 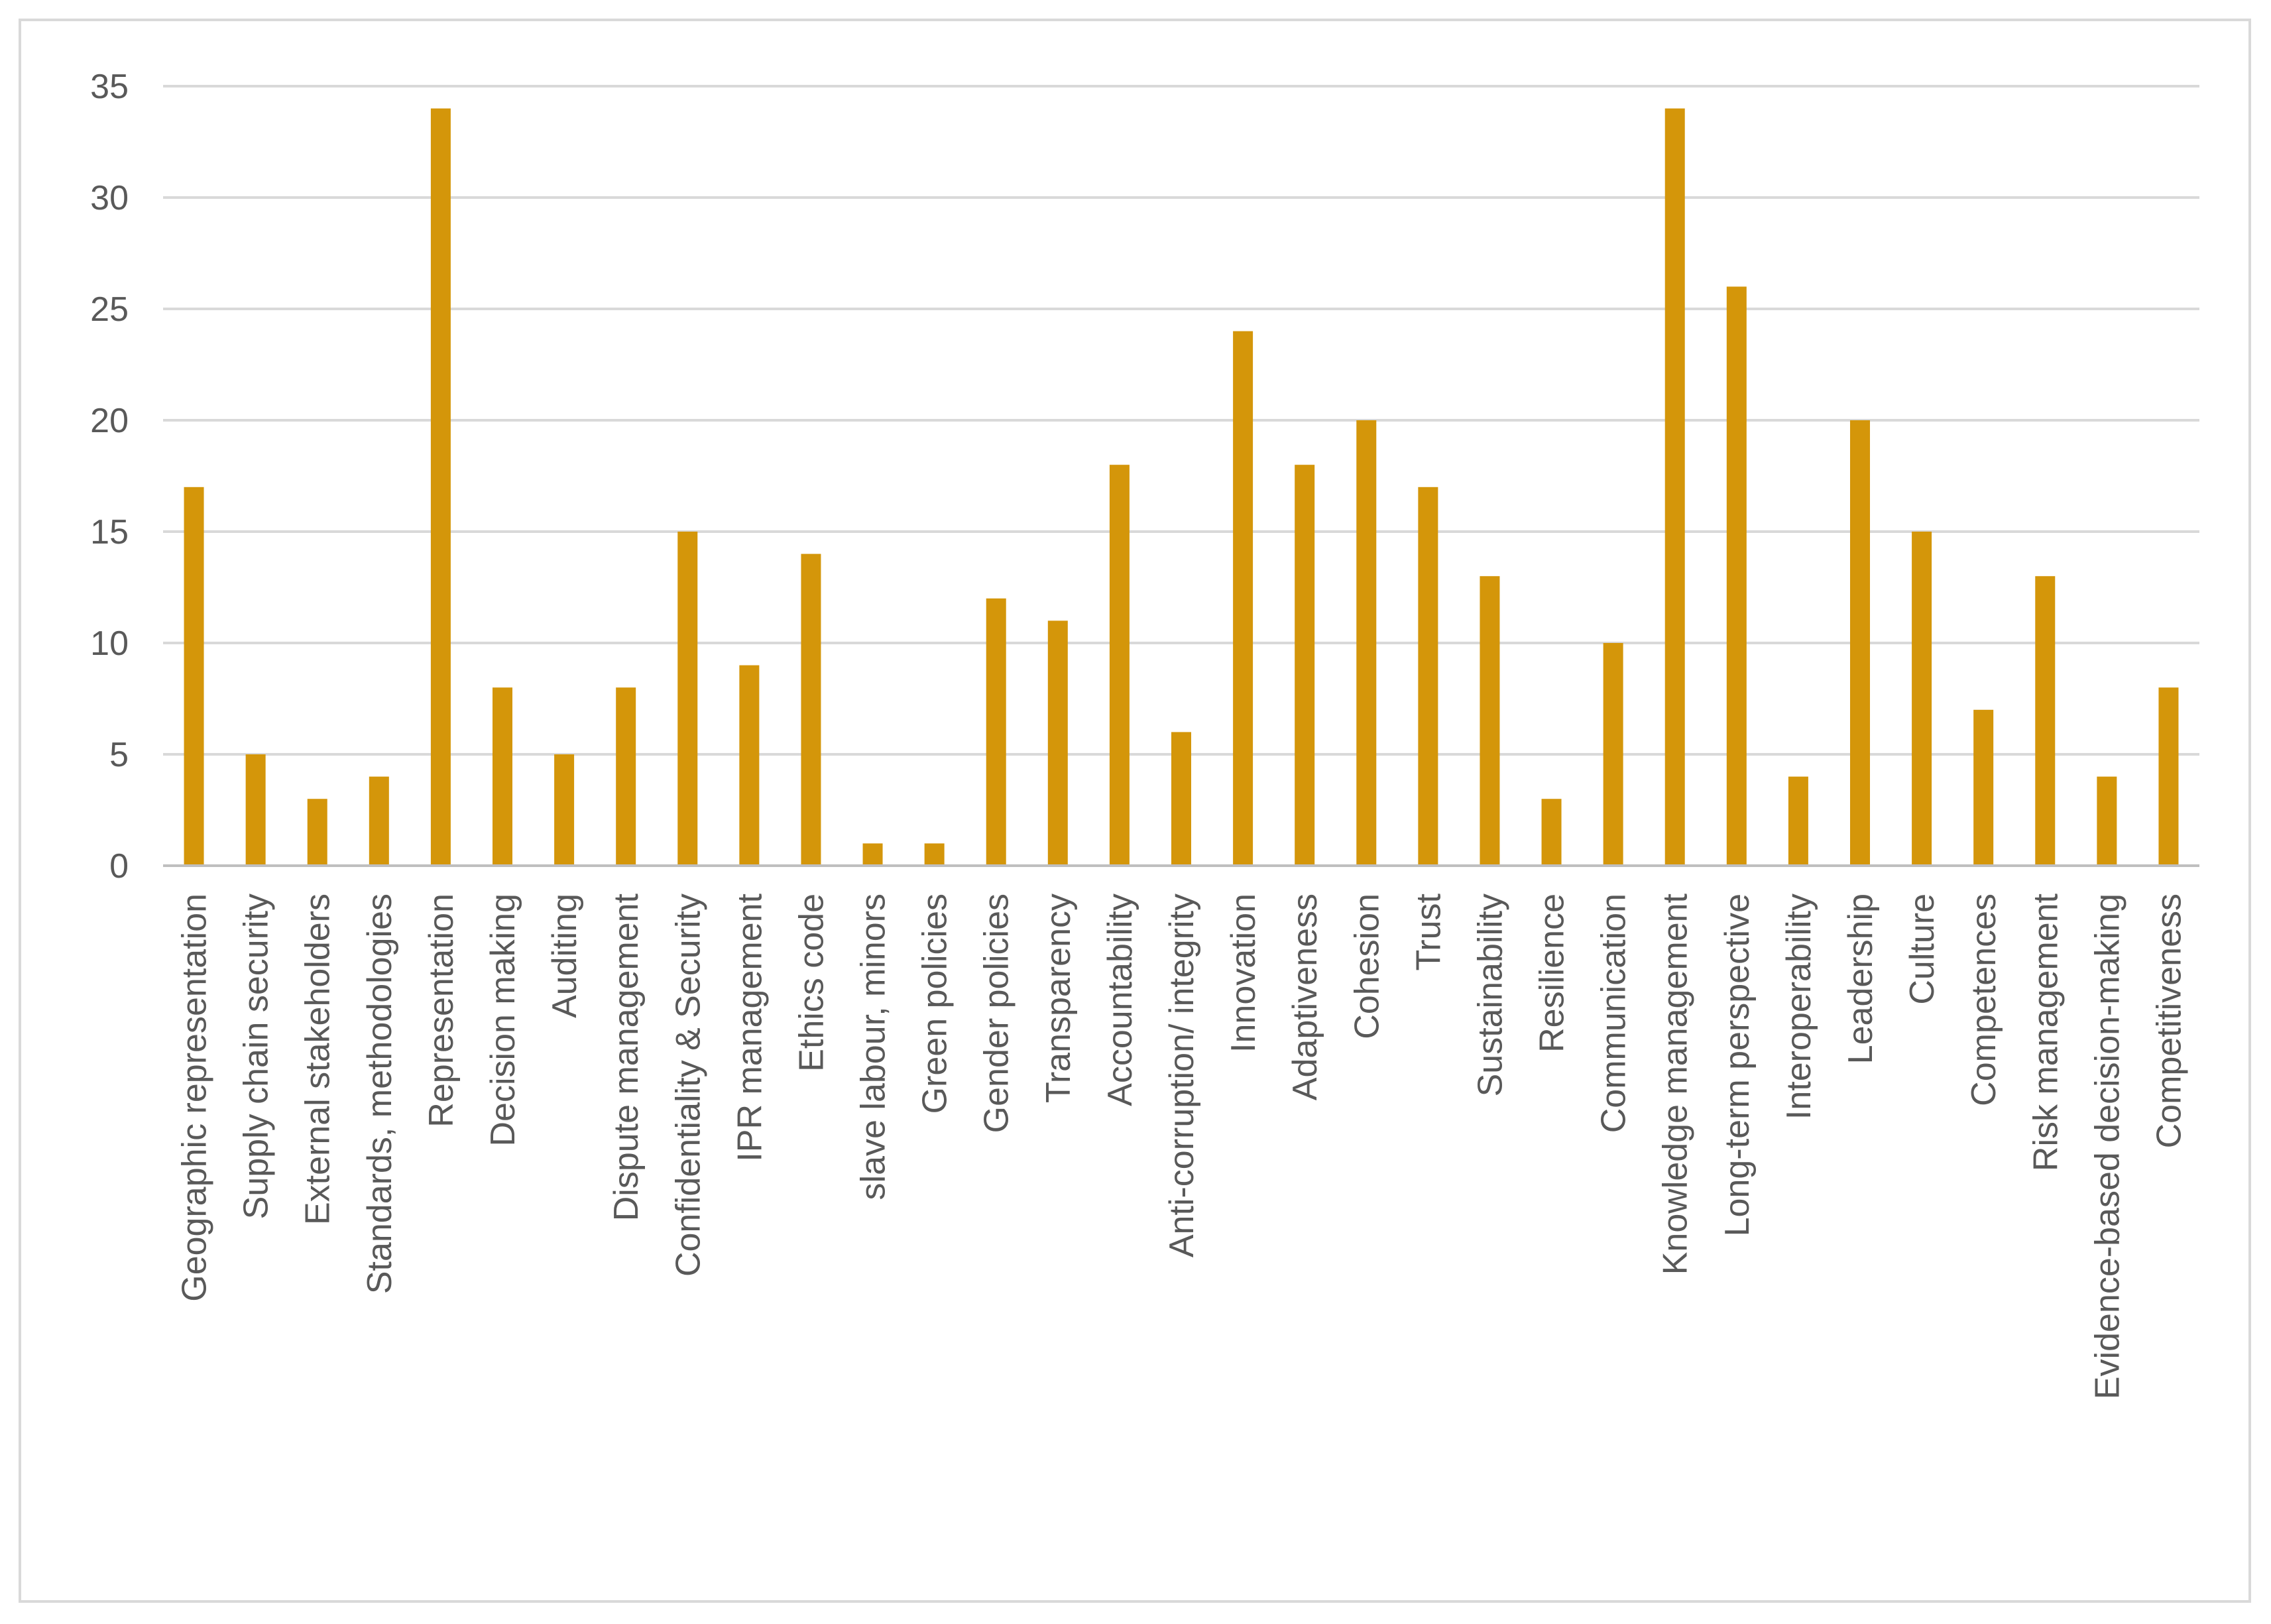 What do you see at coordinates (1119, 665) in the screenshot?
I see `bar-accountability` at bounding box center [1119, 665].